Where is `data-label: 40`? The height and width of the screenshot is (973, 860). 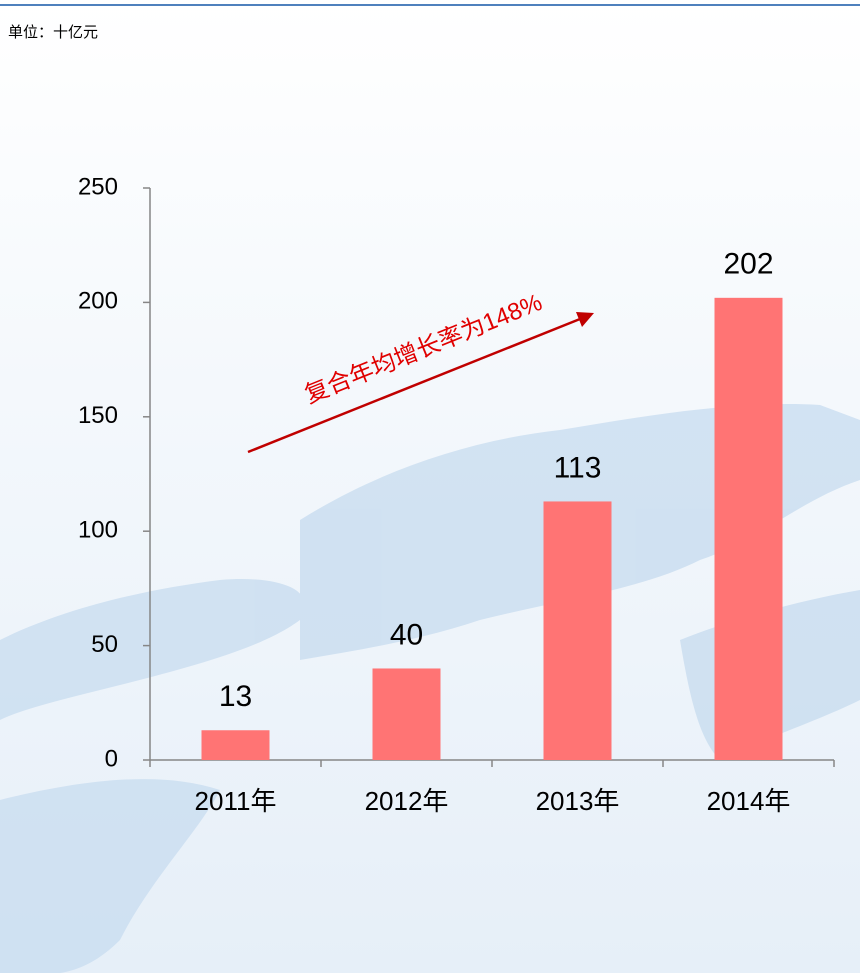
data-label: 40 is located at coordinates (406, 634).